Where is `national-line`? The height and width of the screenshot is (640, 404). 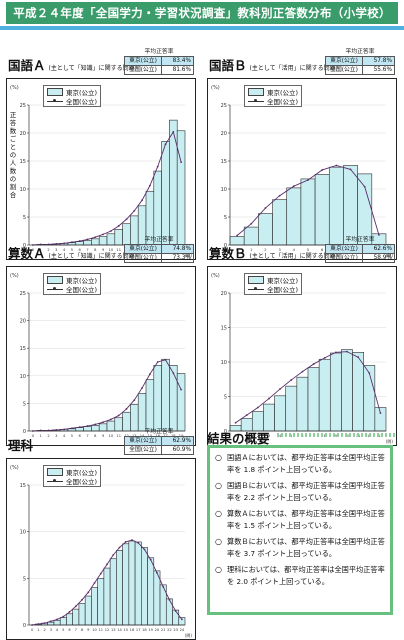
national-line is located at coordinates (308, 387).